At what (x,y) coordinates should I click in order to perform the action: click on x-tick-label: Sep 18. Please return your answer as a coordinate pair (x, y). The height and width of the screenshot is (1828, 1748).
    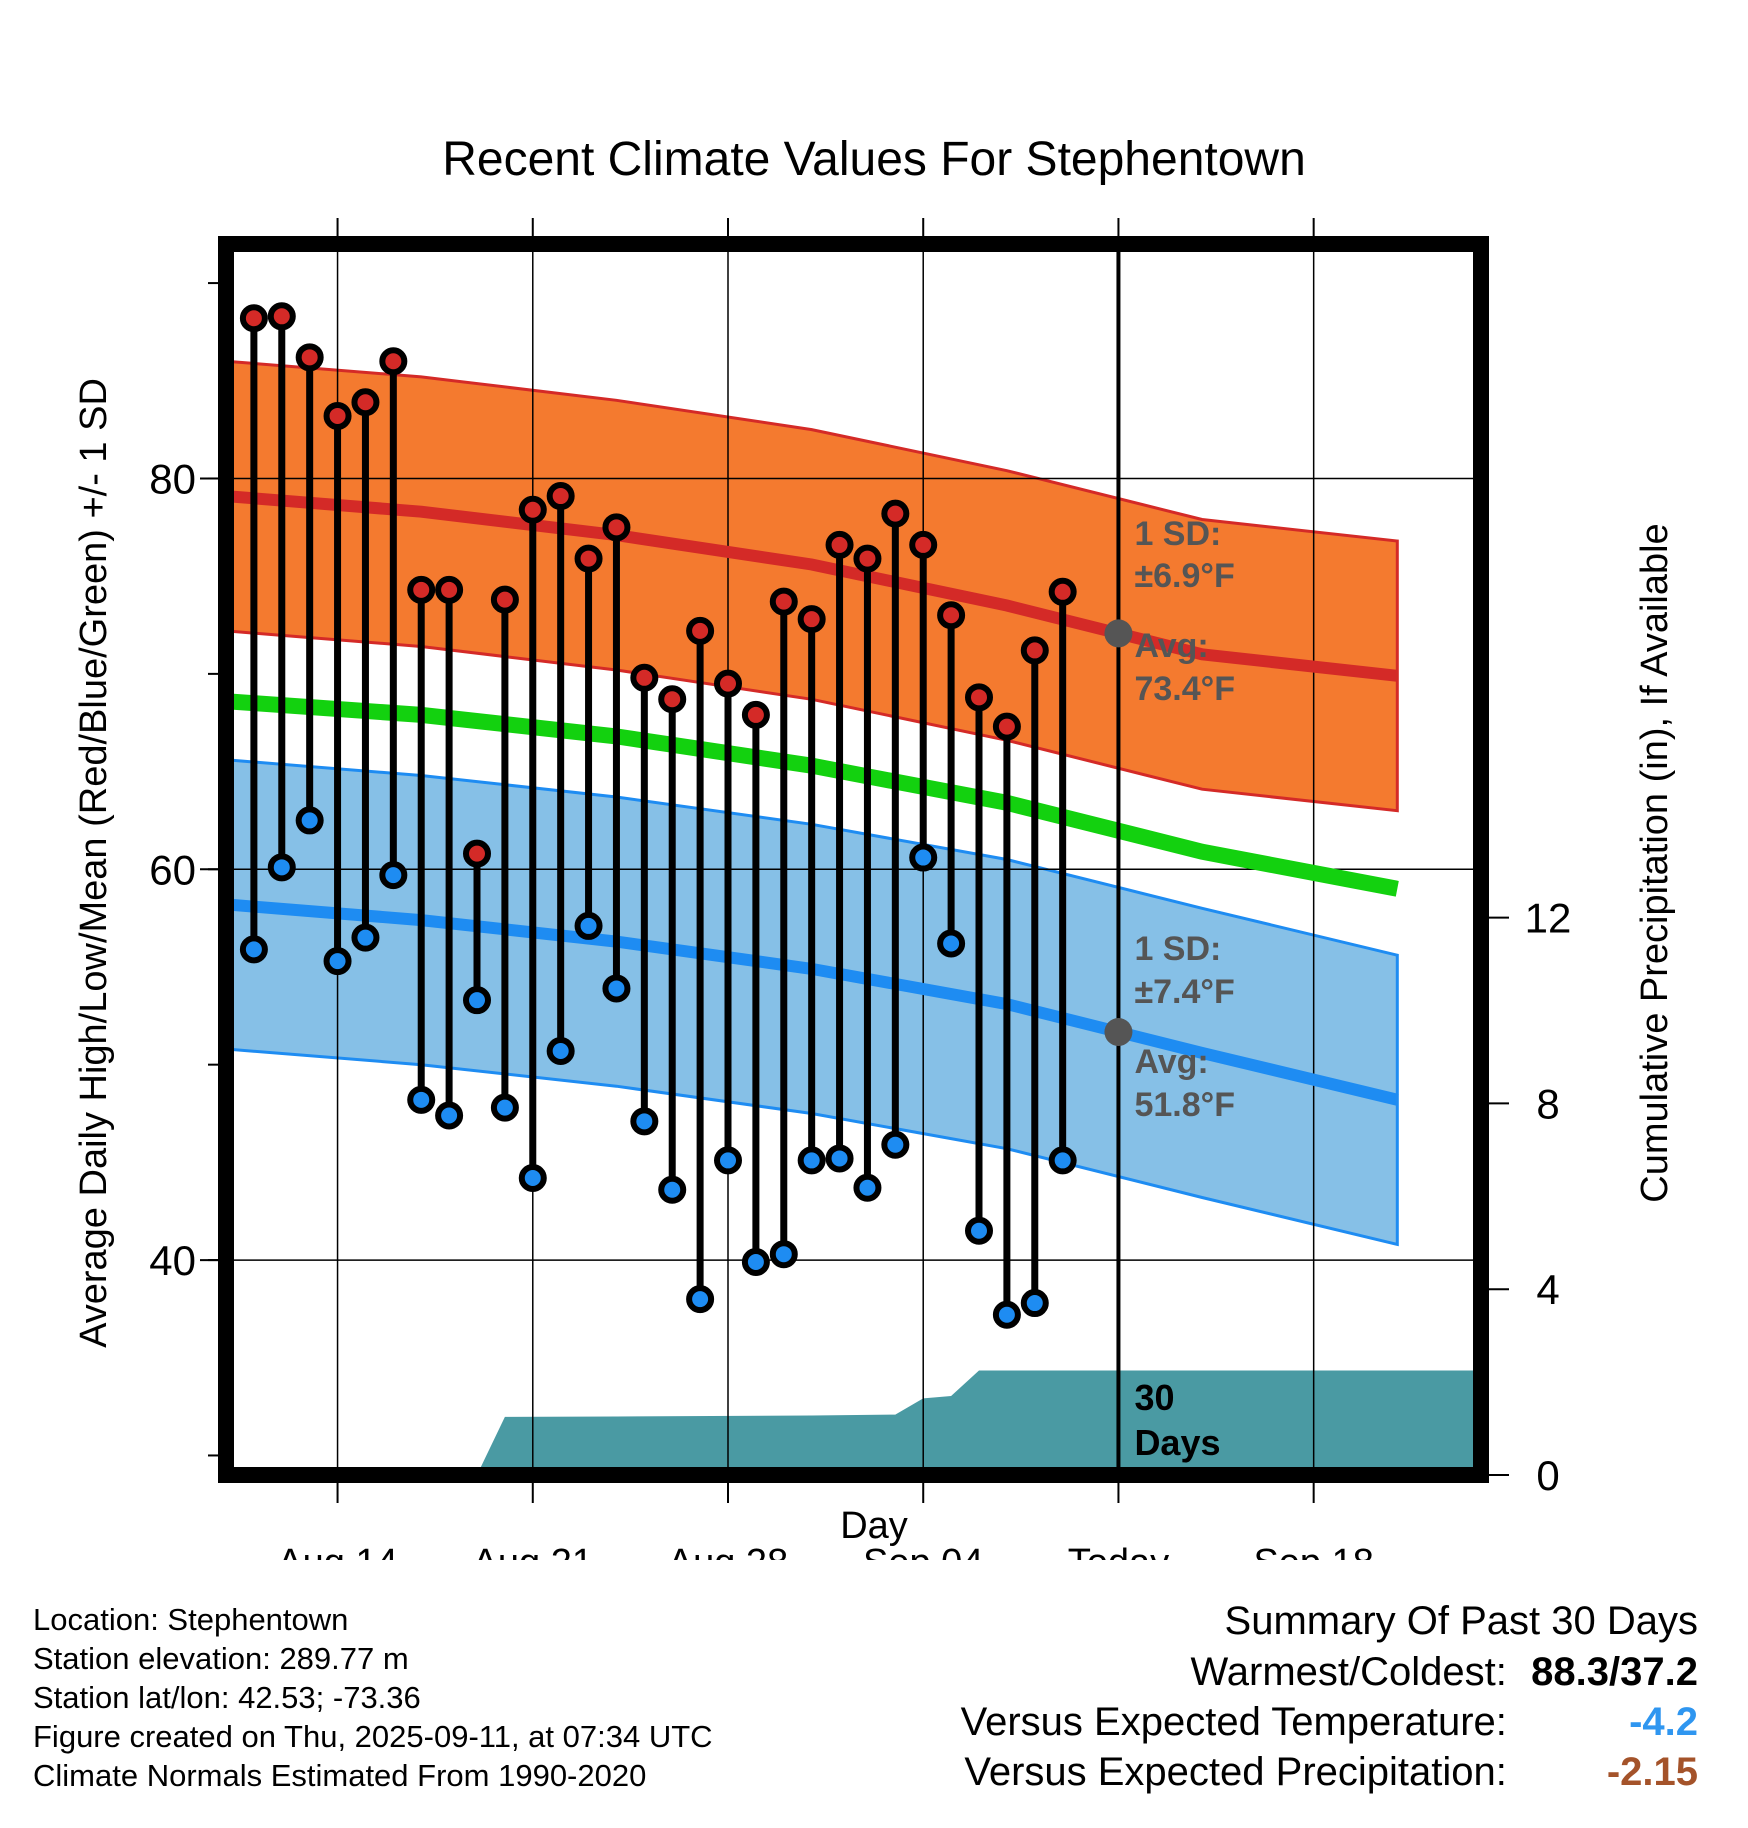
    Looking at the image, I should click on (1313, 1551).